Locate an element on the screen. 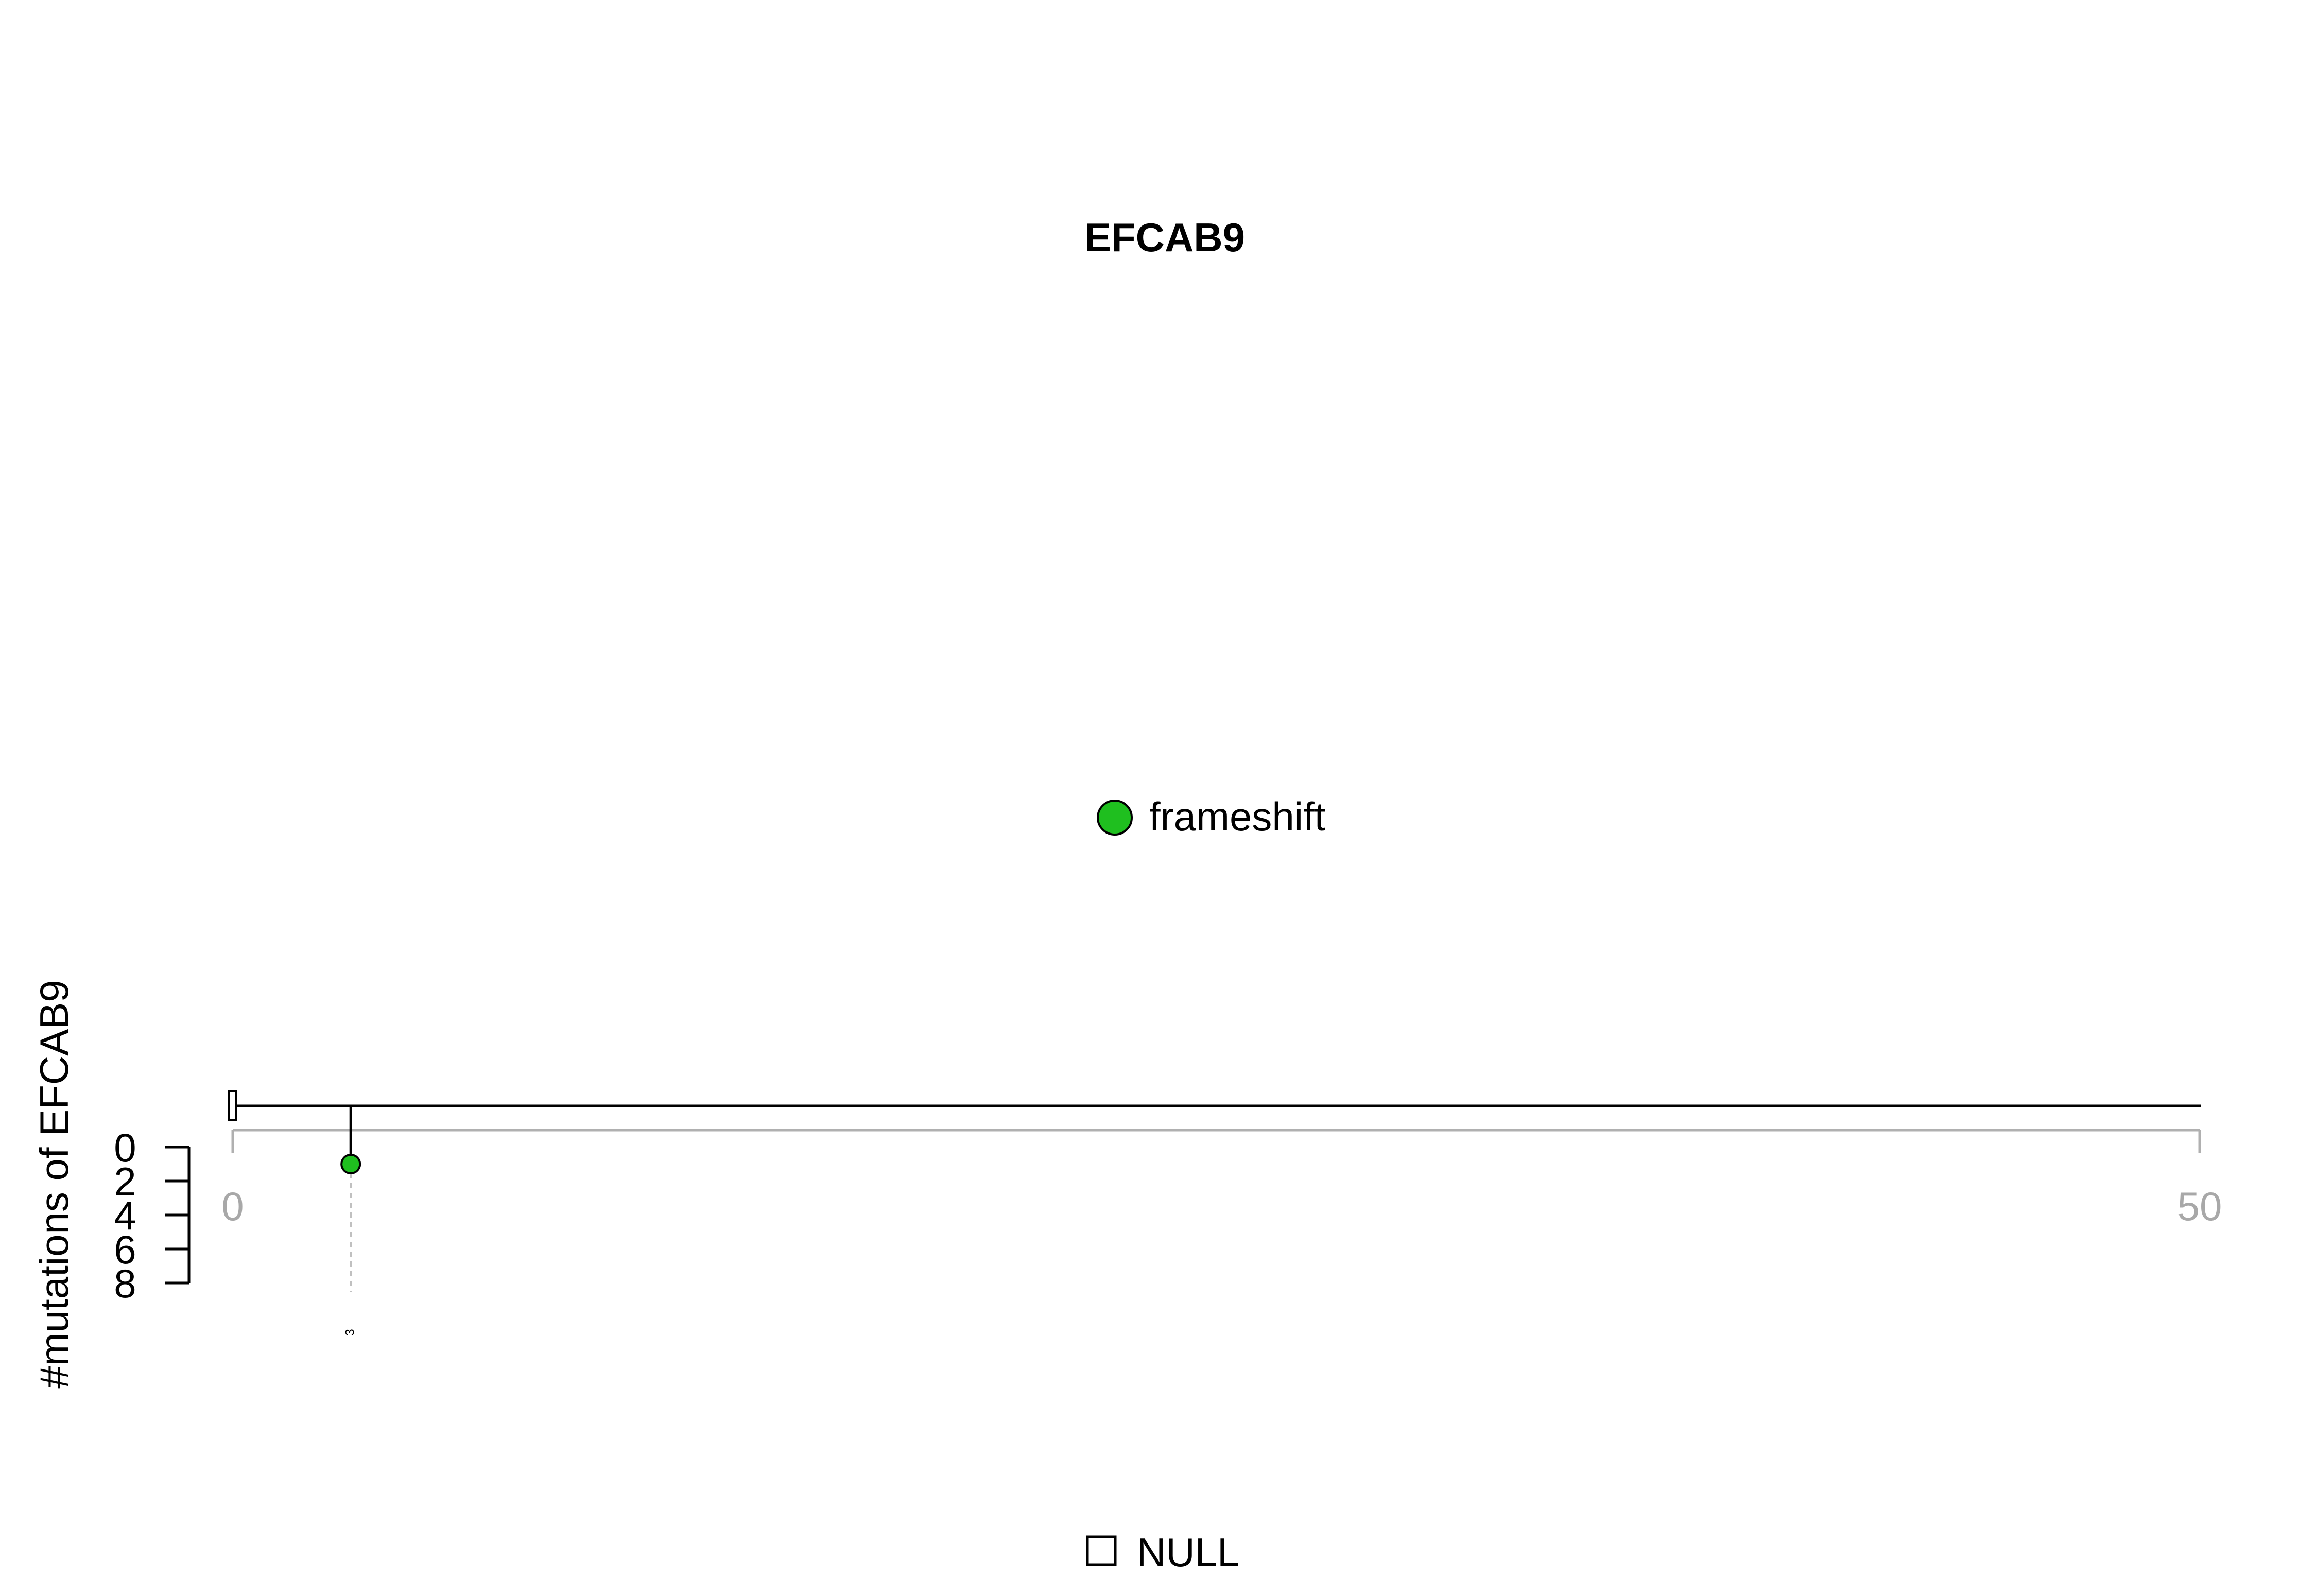 This screenshot has height=1596, width=2317. y-axis-title: #mutations of EFCAB9 is located at coordinates (54, 1184).